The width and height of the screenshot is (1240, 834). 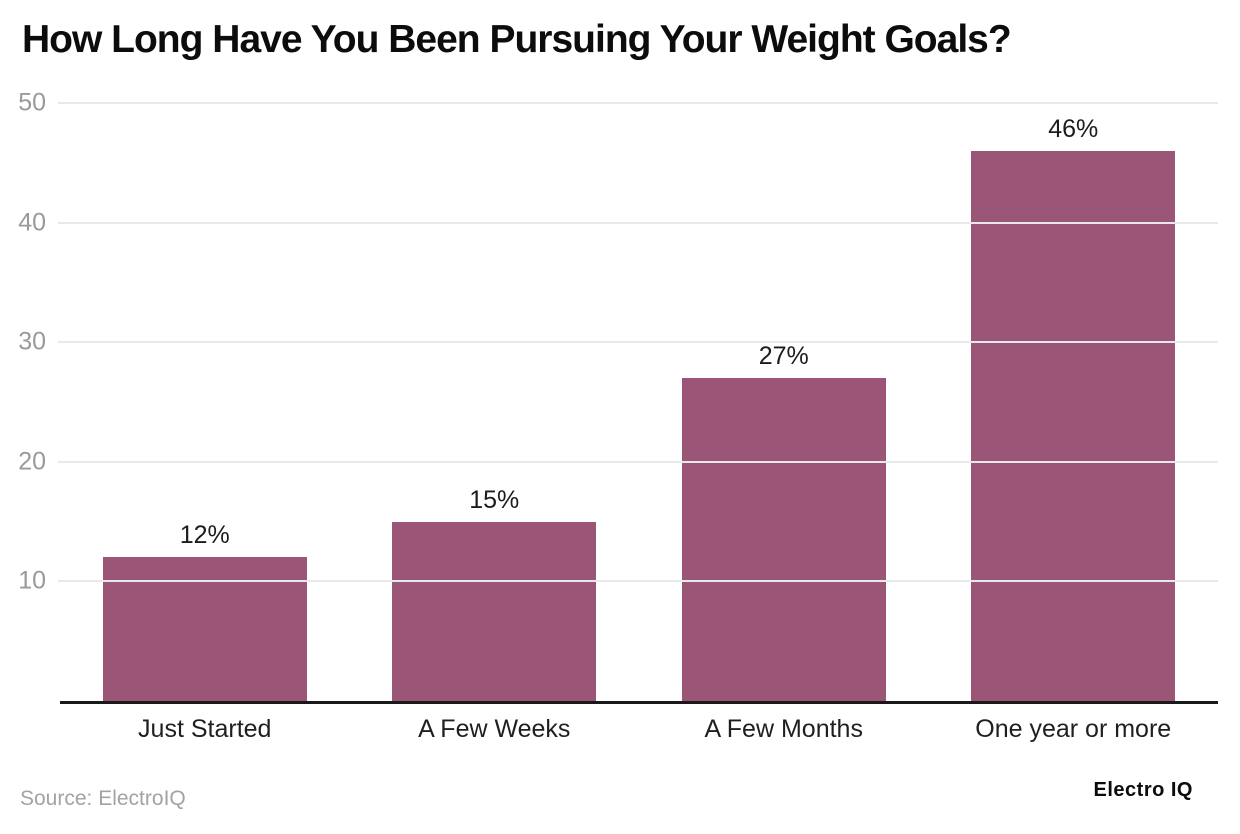 I want to click on y-tick-label: 10, so click(x=32, y=580).